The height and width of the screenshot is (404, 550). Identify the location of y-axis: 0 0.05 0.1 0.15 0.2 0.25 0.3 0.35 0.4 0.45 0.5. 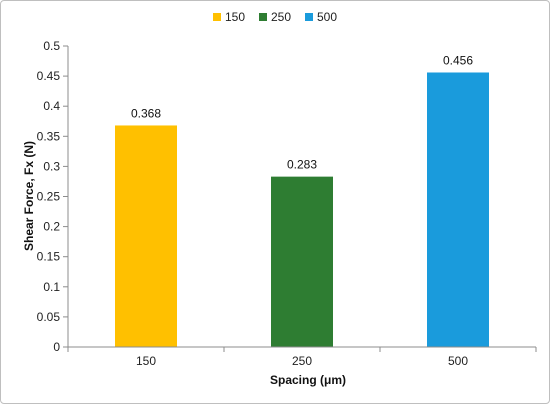
(53, 196).